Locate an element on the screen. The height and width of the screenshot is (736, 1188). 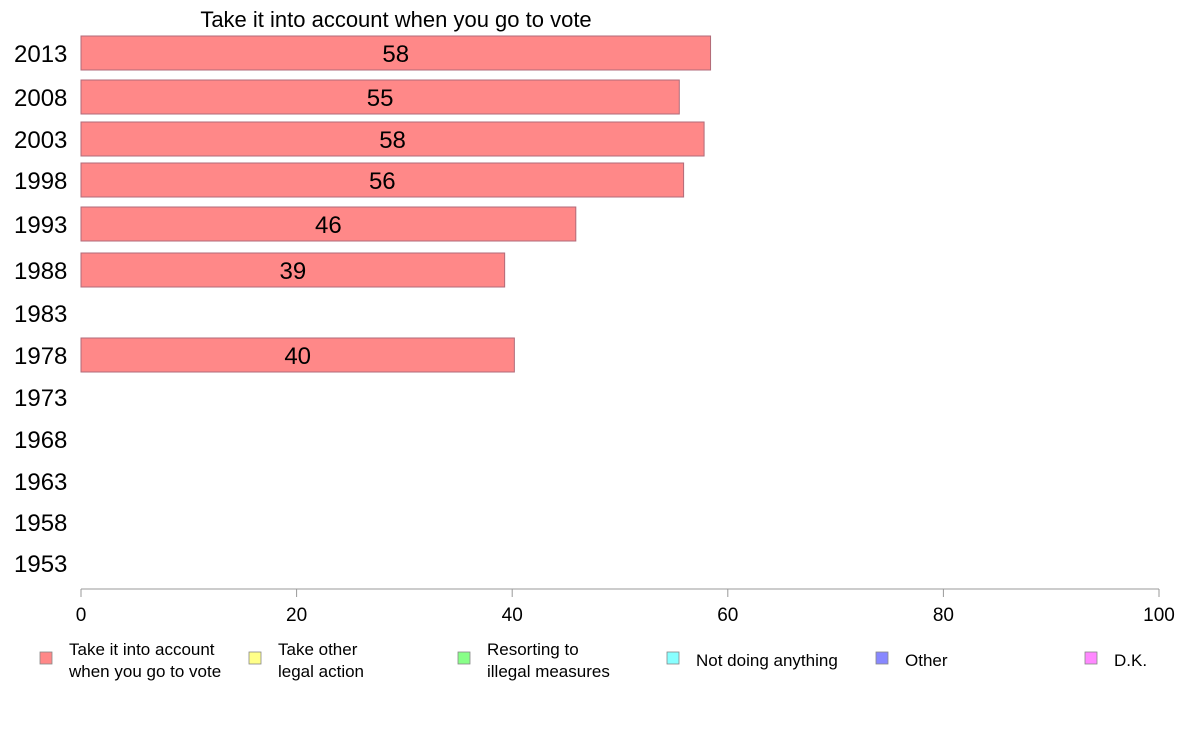
data-label-2008: 55 is located at coordinates (380, 98).